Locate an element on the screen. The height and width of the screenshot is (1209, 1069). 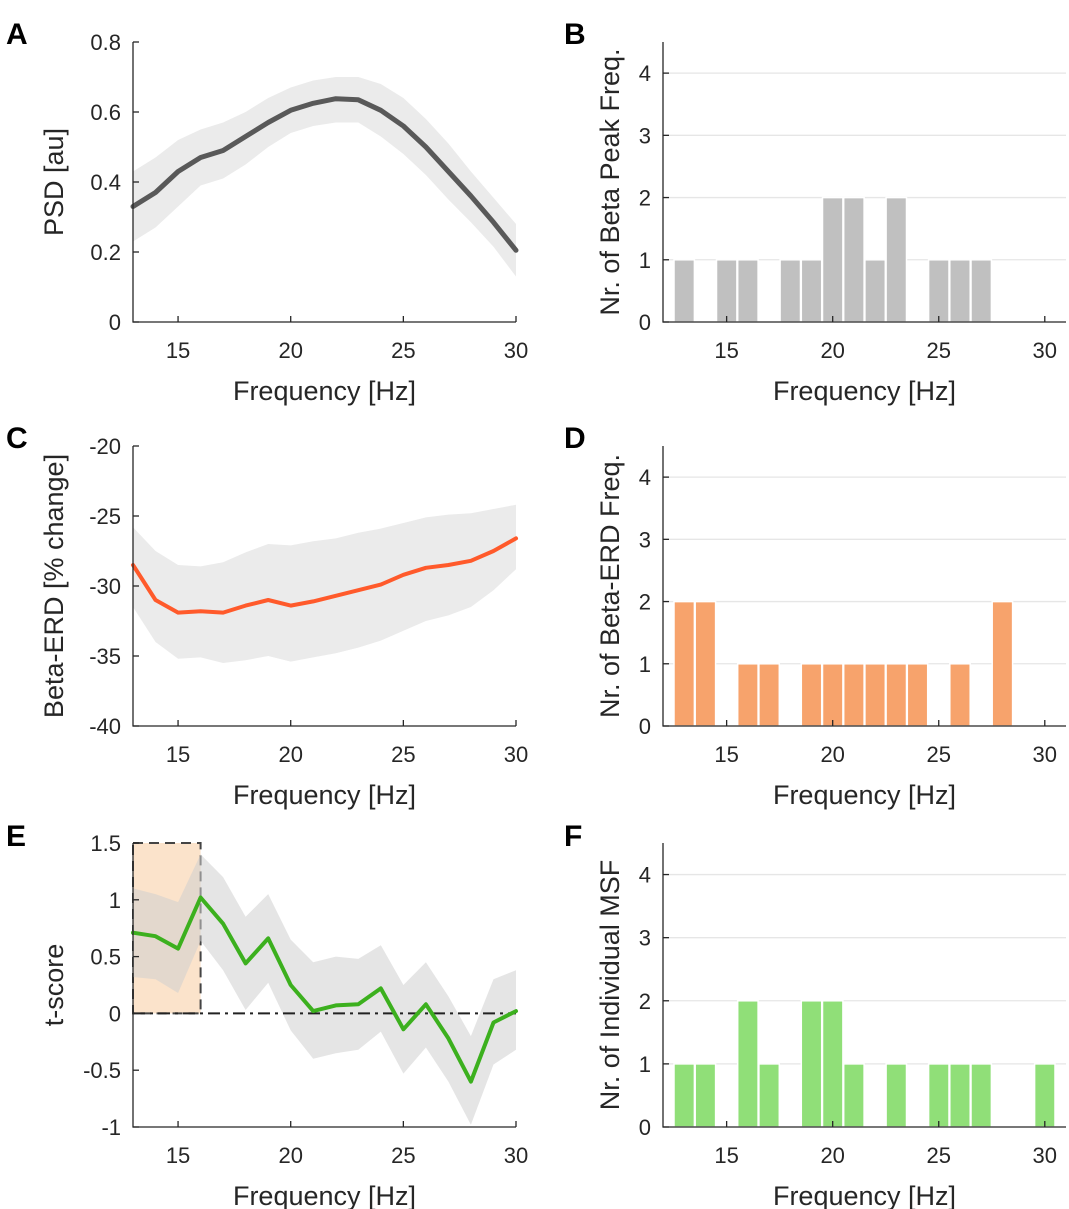
y-axis-label: t-score is located at coordinates (54, 985).